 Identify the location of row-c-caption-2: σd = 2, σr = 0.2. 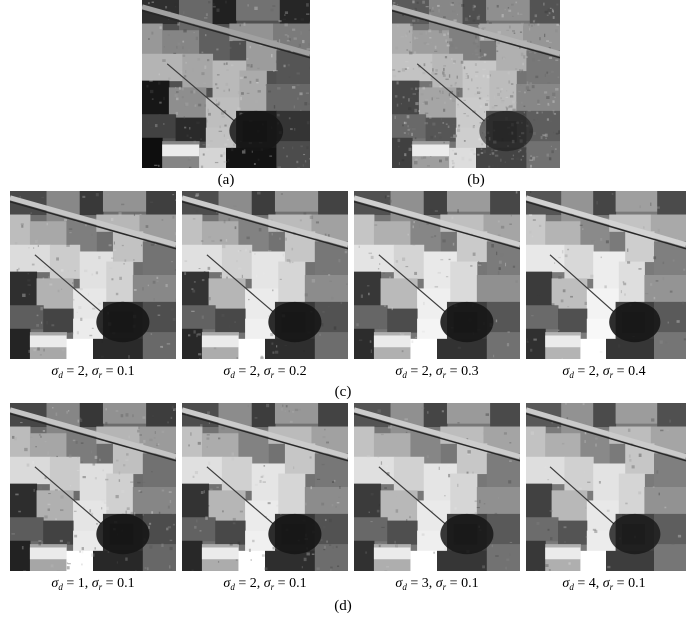
(265, 372).